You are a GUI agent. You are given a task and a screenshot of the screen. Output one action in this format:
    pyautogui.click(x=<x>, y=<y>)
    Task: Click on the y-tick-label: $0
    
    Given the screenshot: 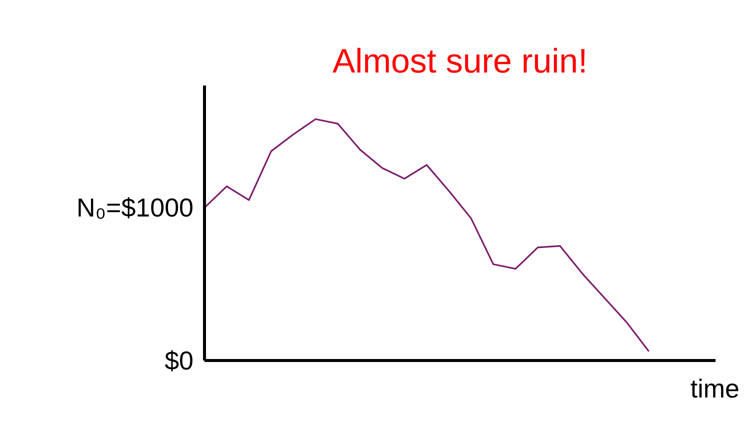 What is the action you would take?
    pyautogui.click(x=179, y=361)
    